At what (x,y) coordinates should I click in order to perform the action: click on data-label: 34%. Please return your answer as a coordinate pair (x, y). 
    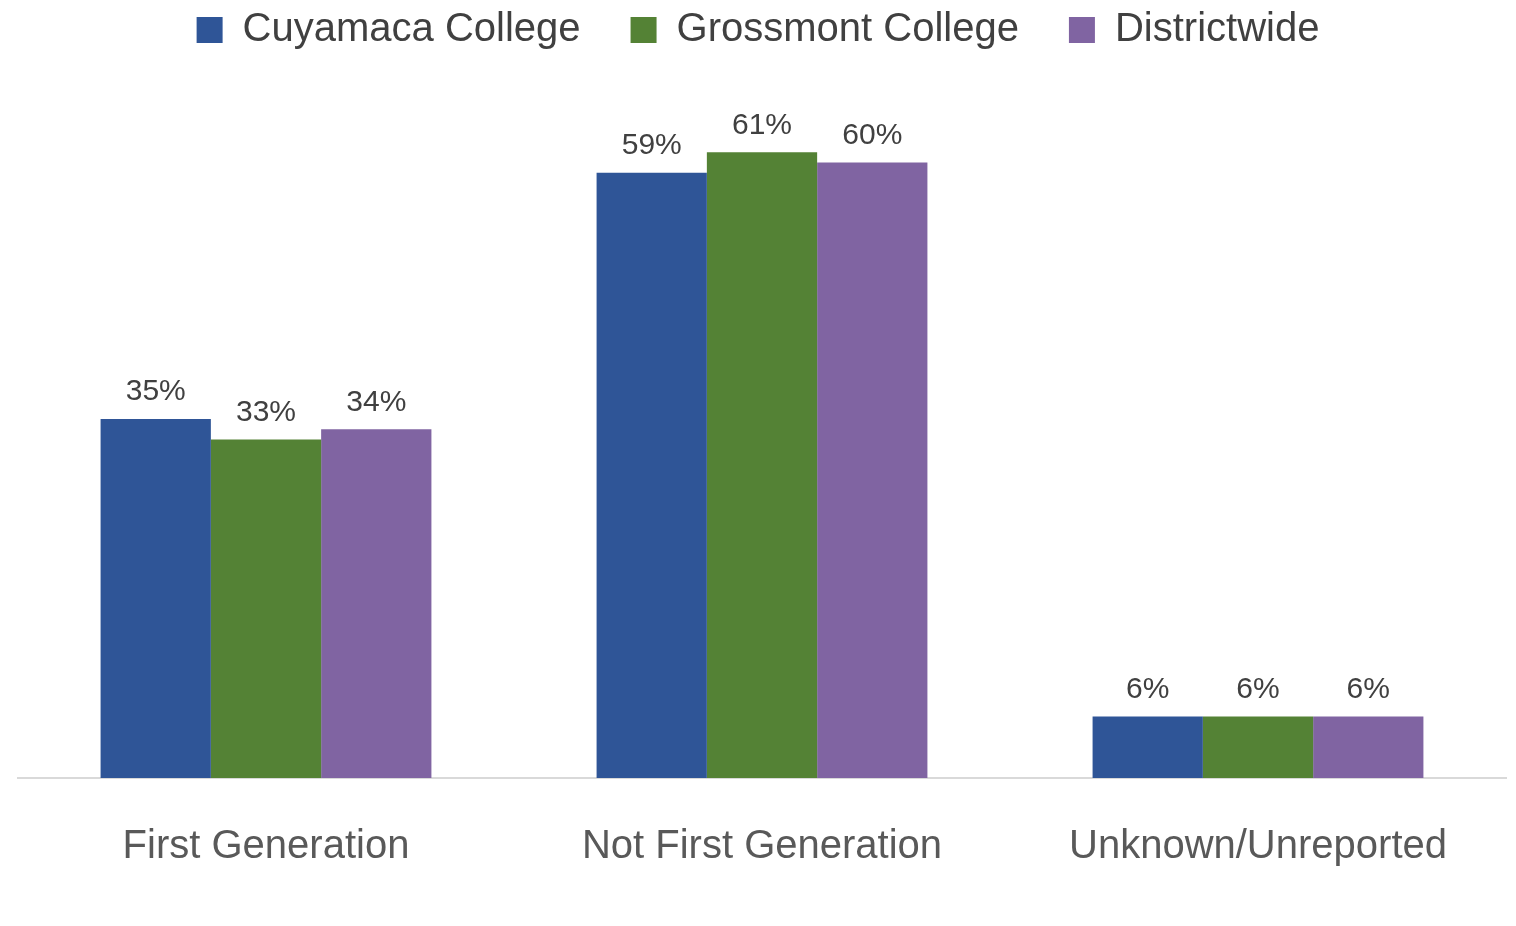
    Looking at the image, I should click on (376, 400).